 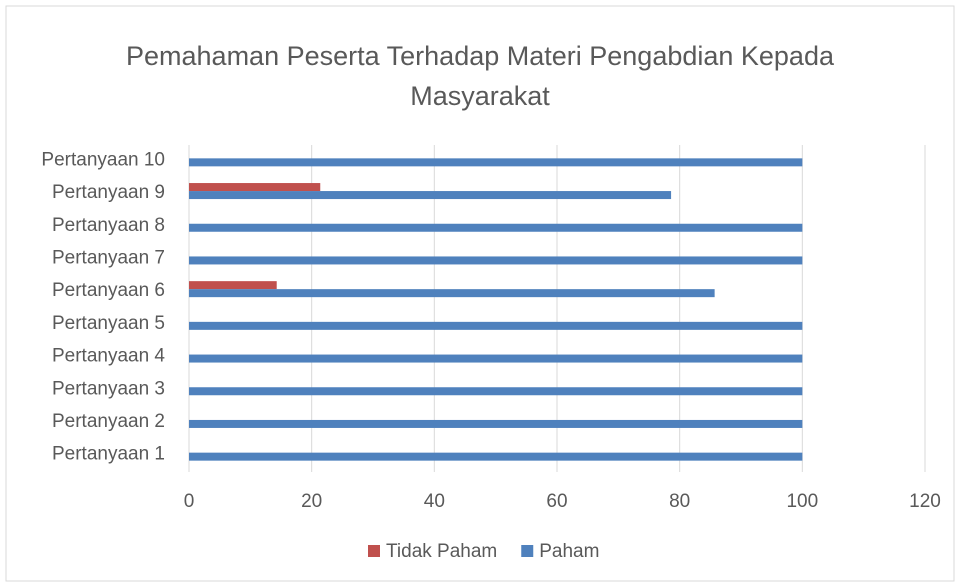 What do you see at coordinates (108, 290) in the screenshot?
I see `y-tick-label: Pertanyaan 6` at bounding box center [108, 290].